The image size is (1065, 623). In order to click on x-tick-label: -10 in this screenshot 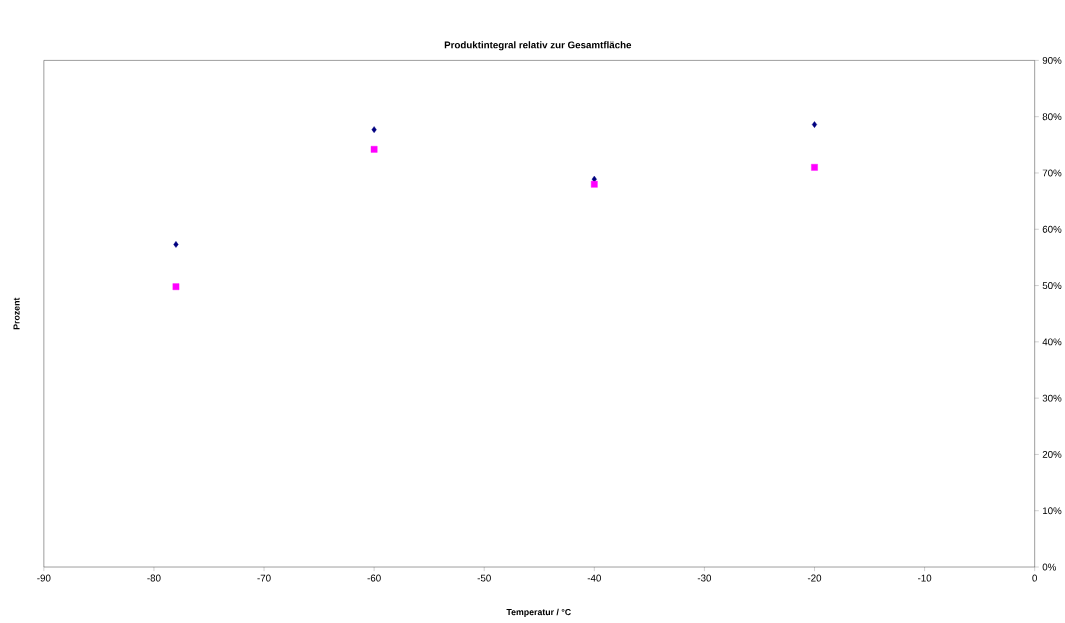, I will do `click(924, 578)`.